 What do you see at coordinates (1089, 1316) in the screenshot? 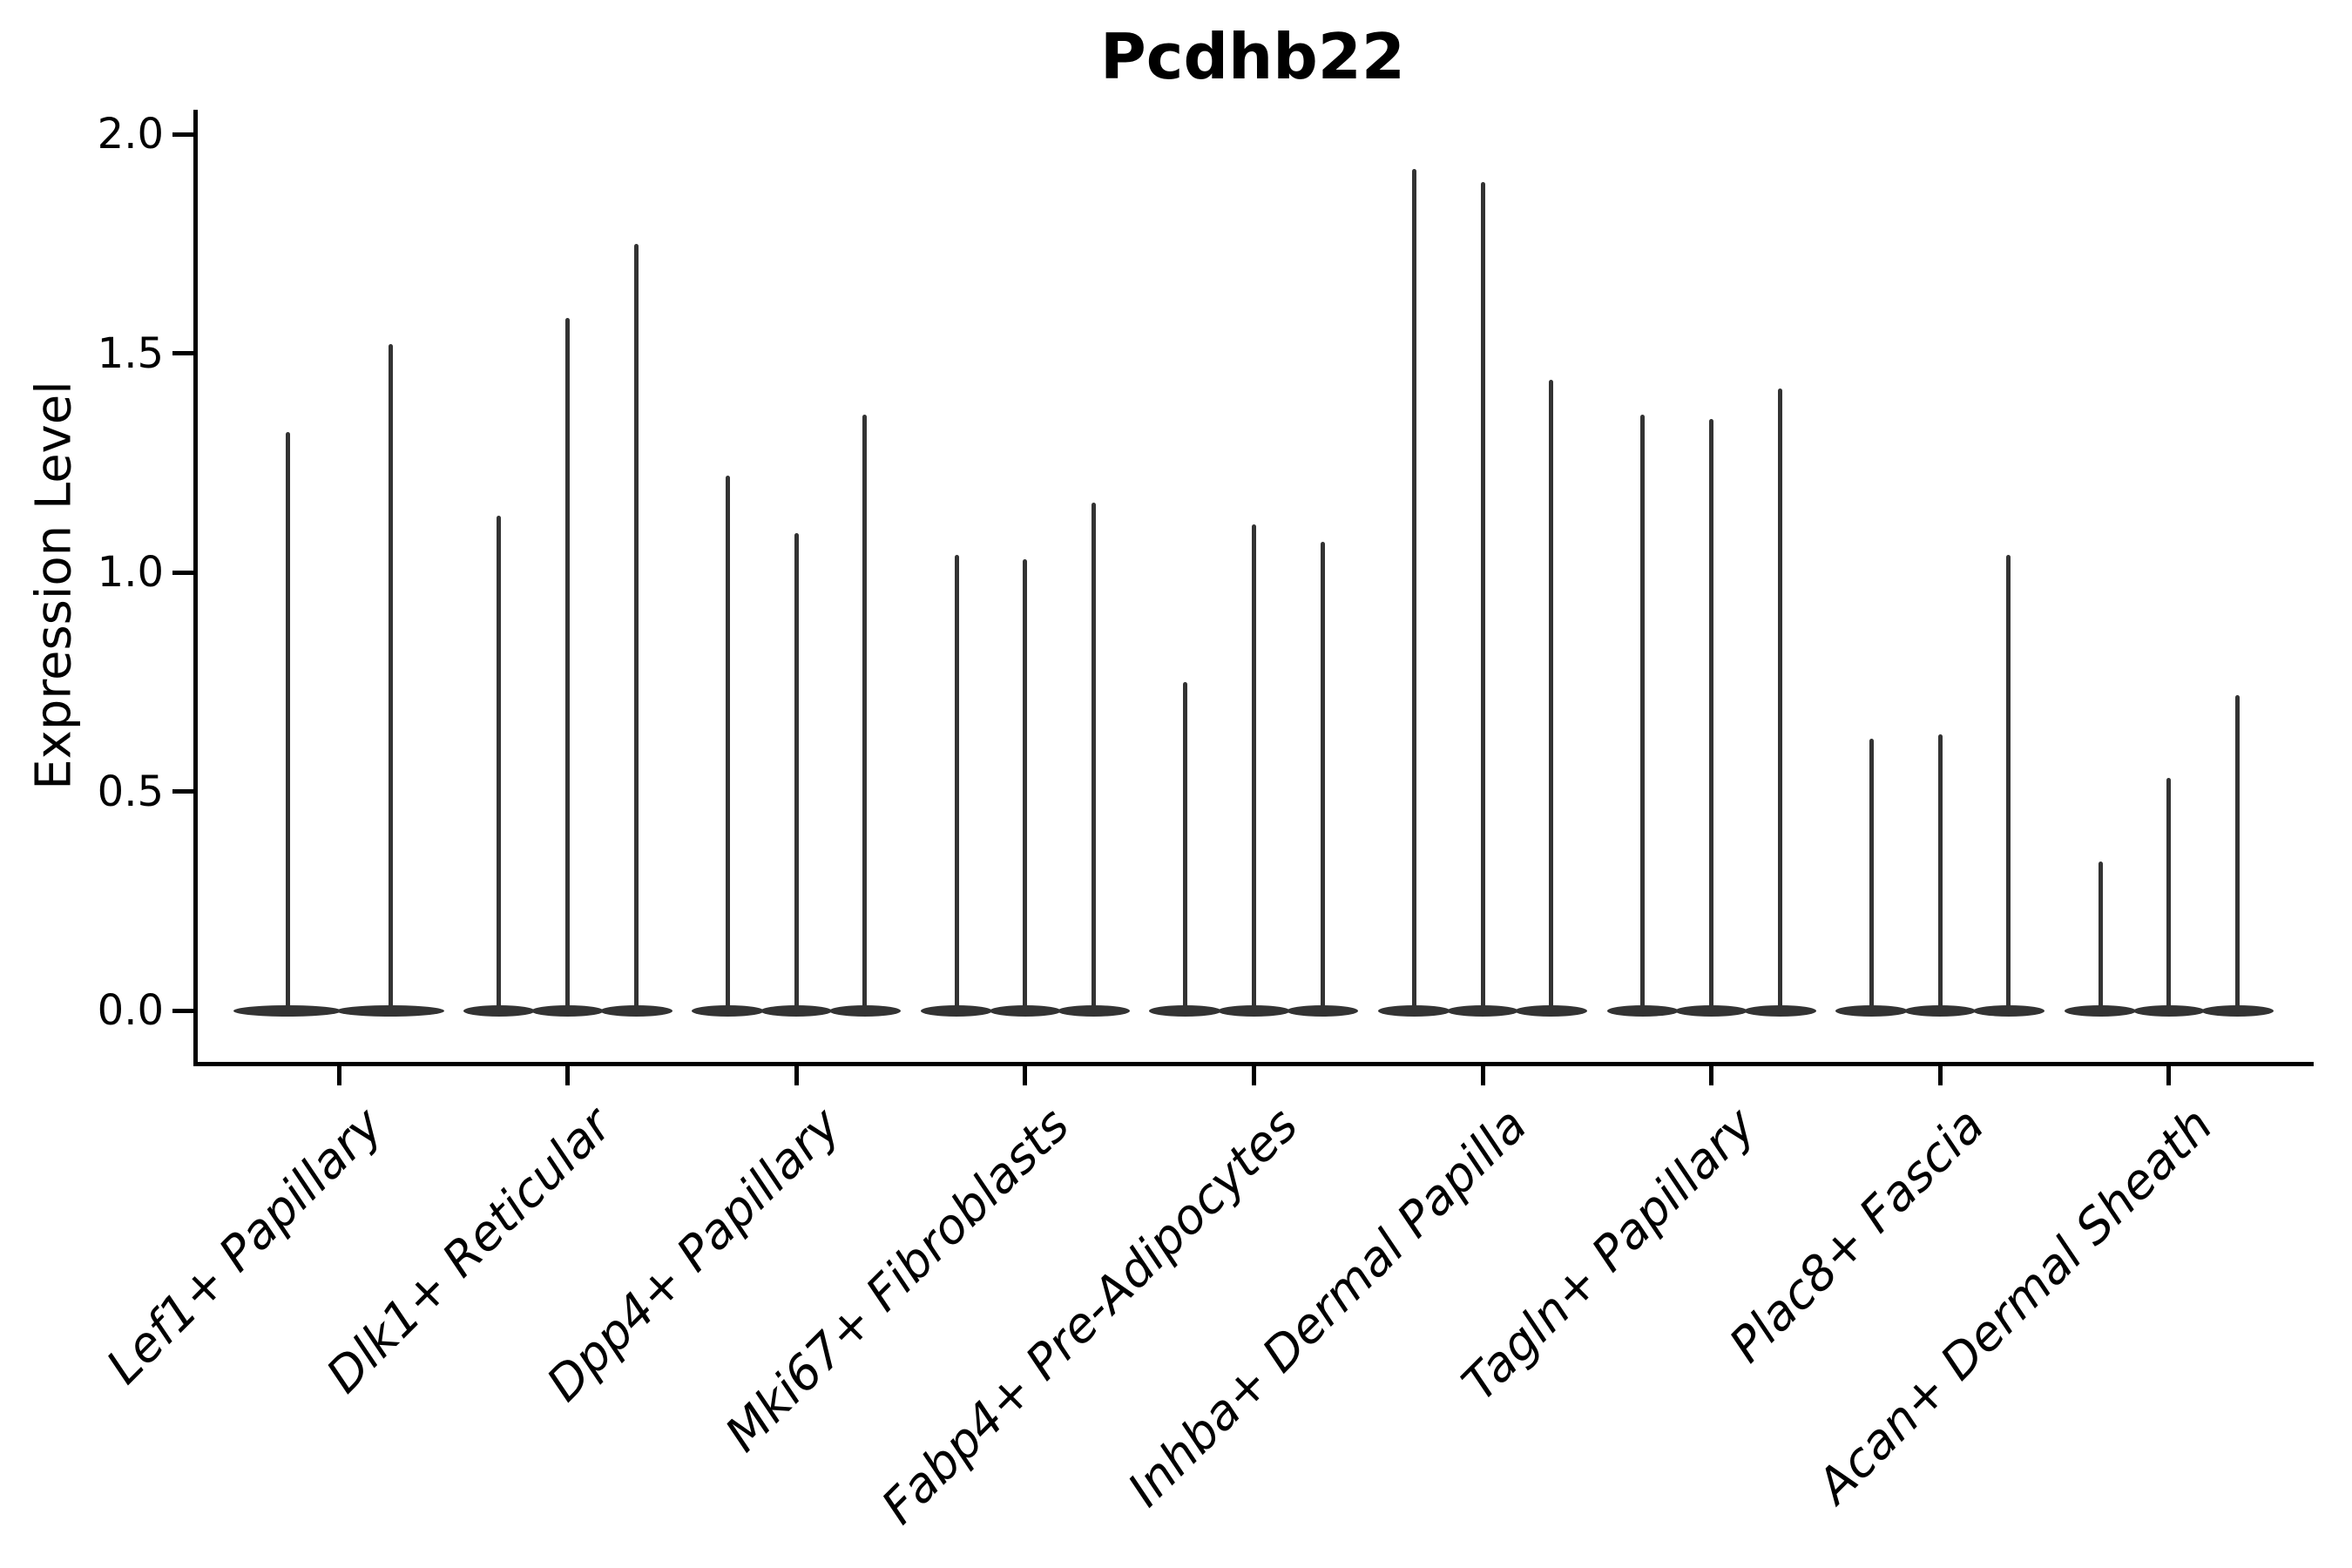
I see `x-category-label: Fabp4+ Pre-Adipocytes` at bounding box center [1089, 1316].